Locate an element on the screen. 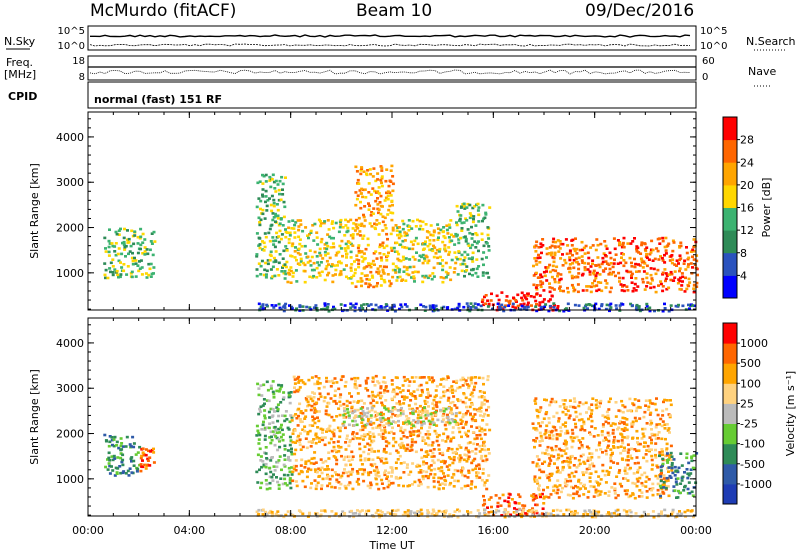 This screenshot has width=800, height=558. nsky-label: N.Sky is located at coordinates (20, 41).